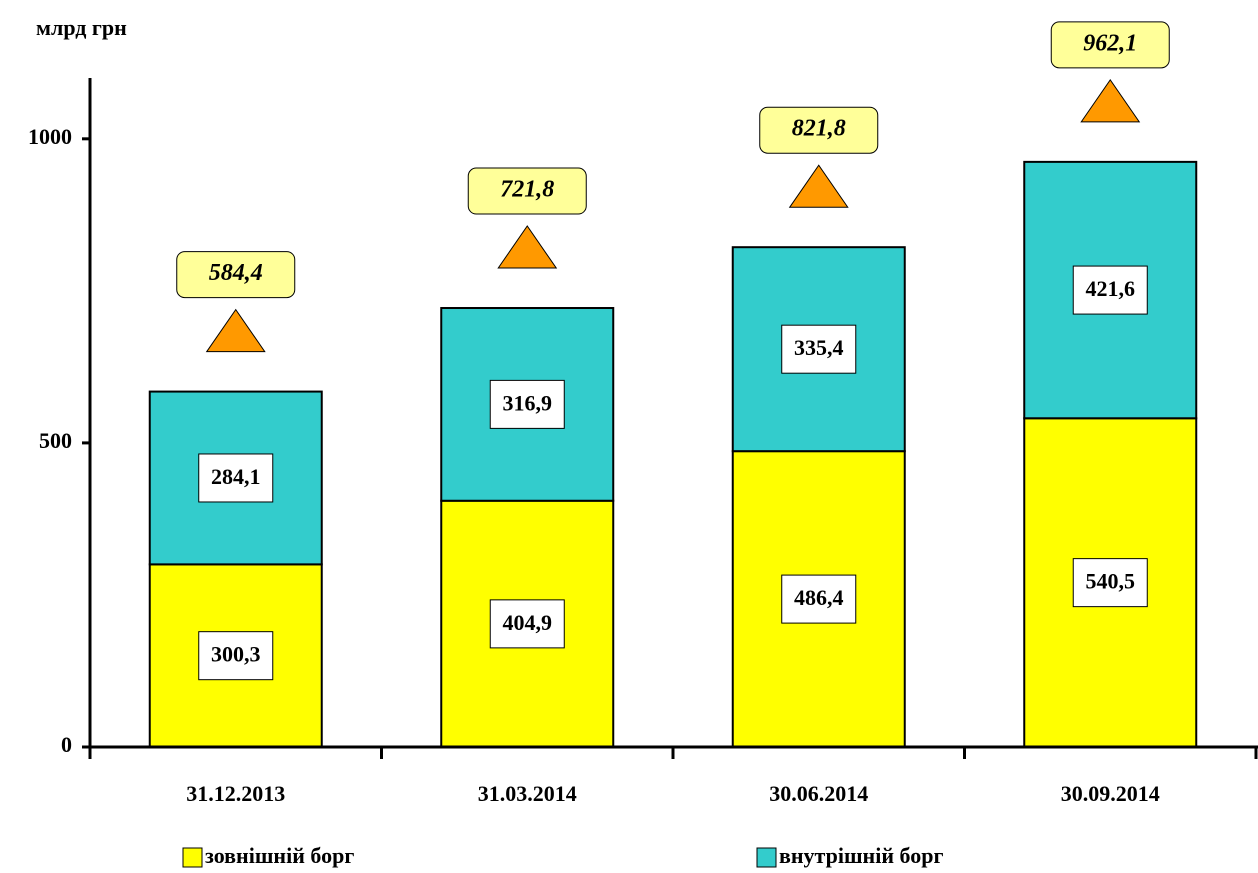 Image resolution: width=1258 pixels, height=873 pixels. I want to click on value-label: 284,1, so click(236, 476).